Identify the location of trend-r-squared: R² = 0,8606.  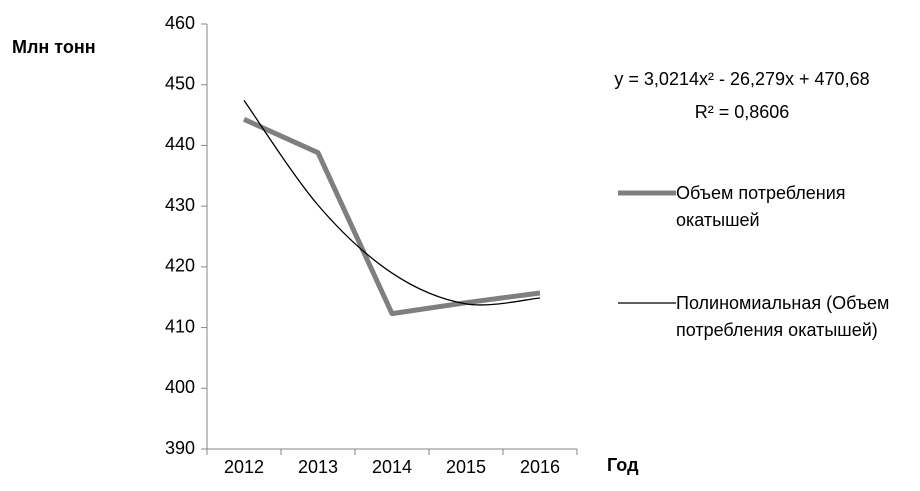
(742, 112).